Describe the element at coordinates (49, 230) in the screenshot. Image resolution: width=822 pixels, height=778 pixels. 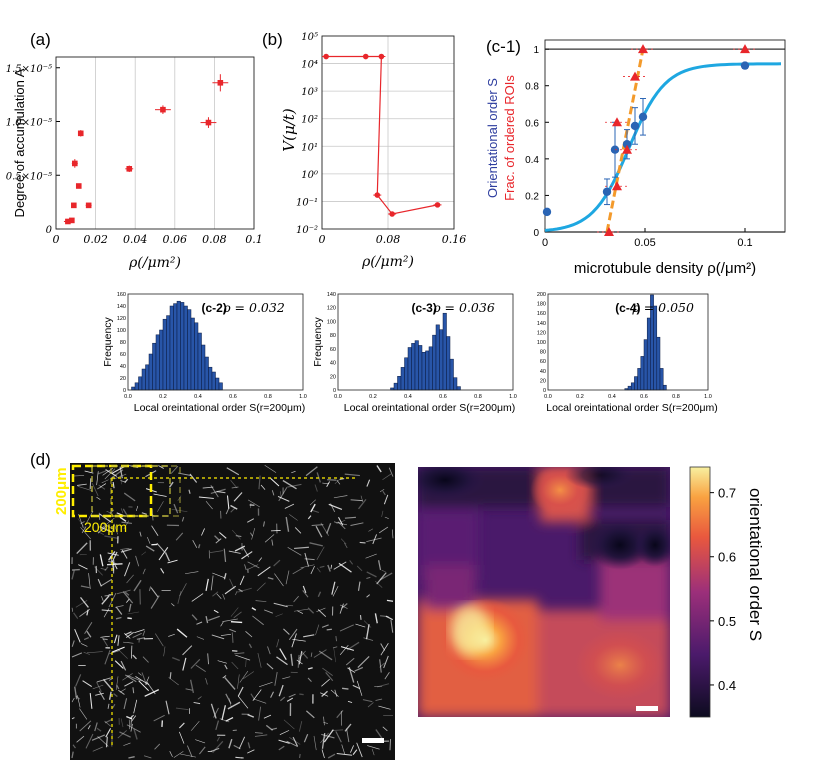
I see `a-ytick-label: 0` at that location.